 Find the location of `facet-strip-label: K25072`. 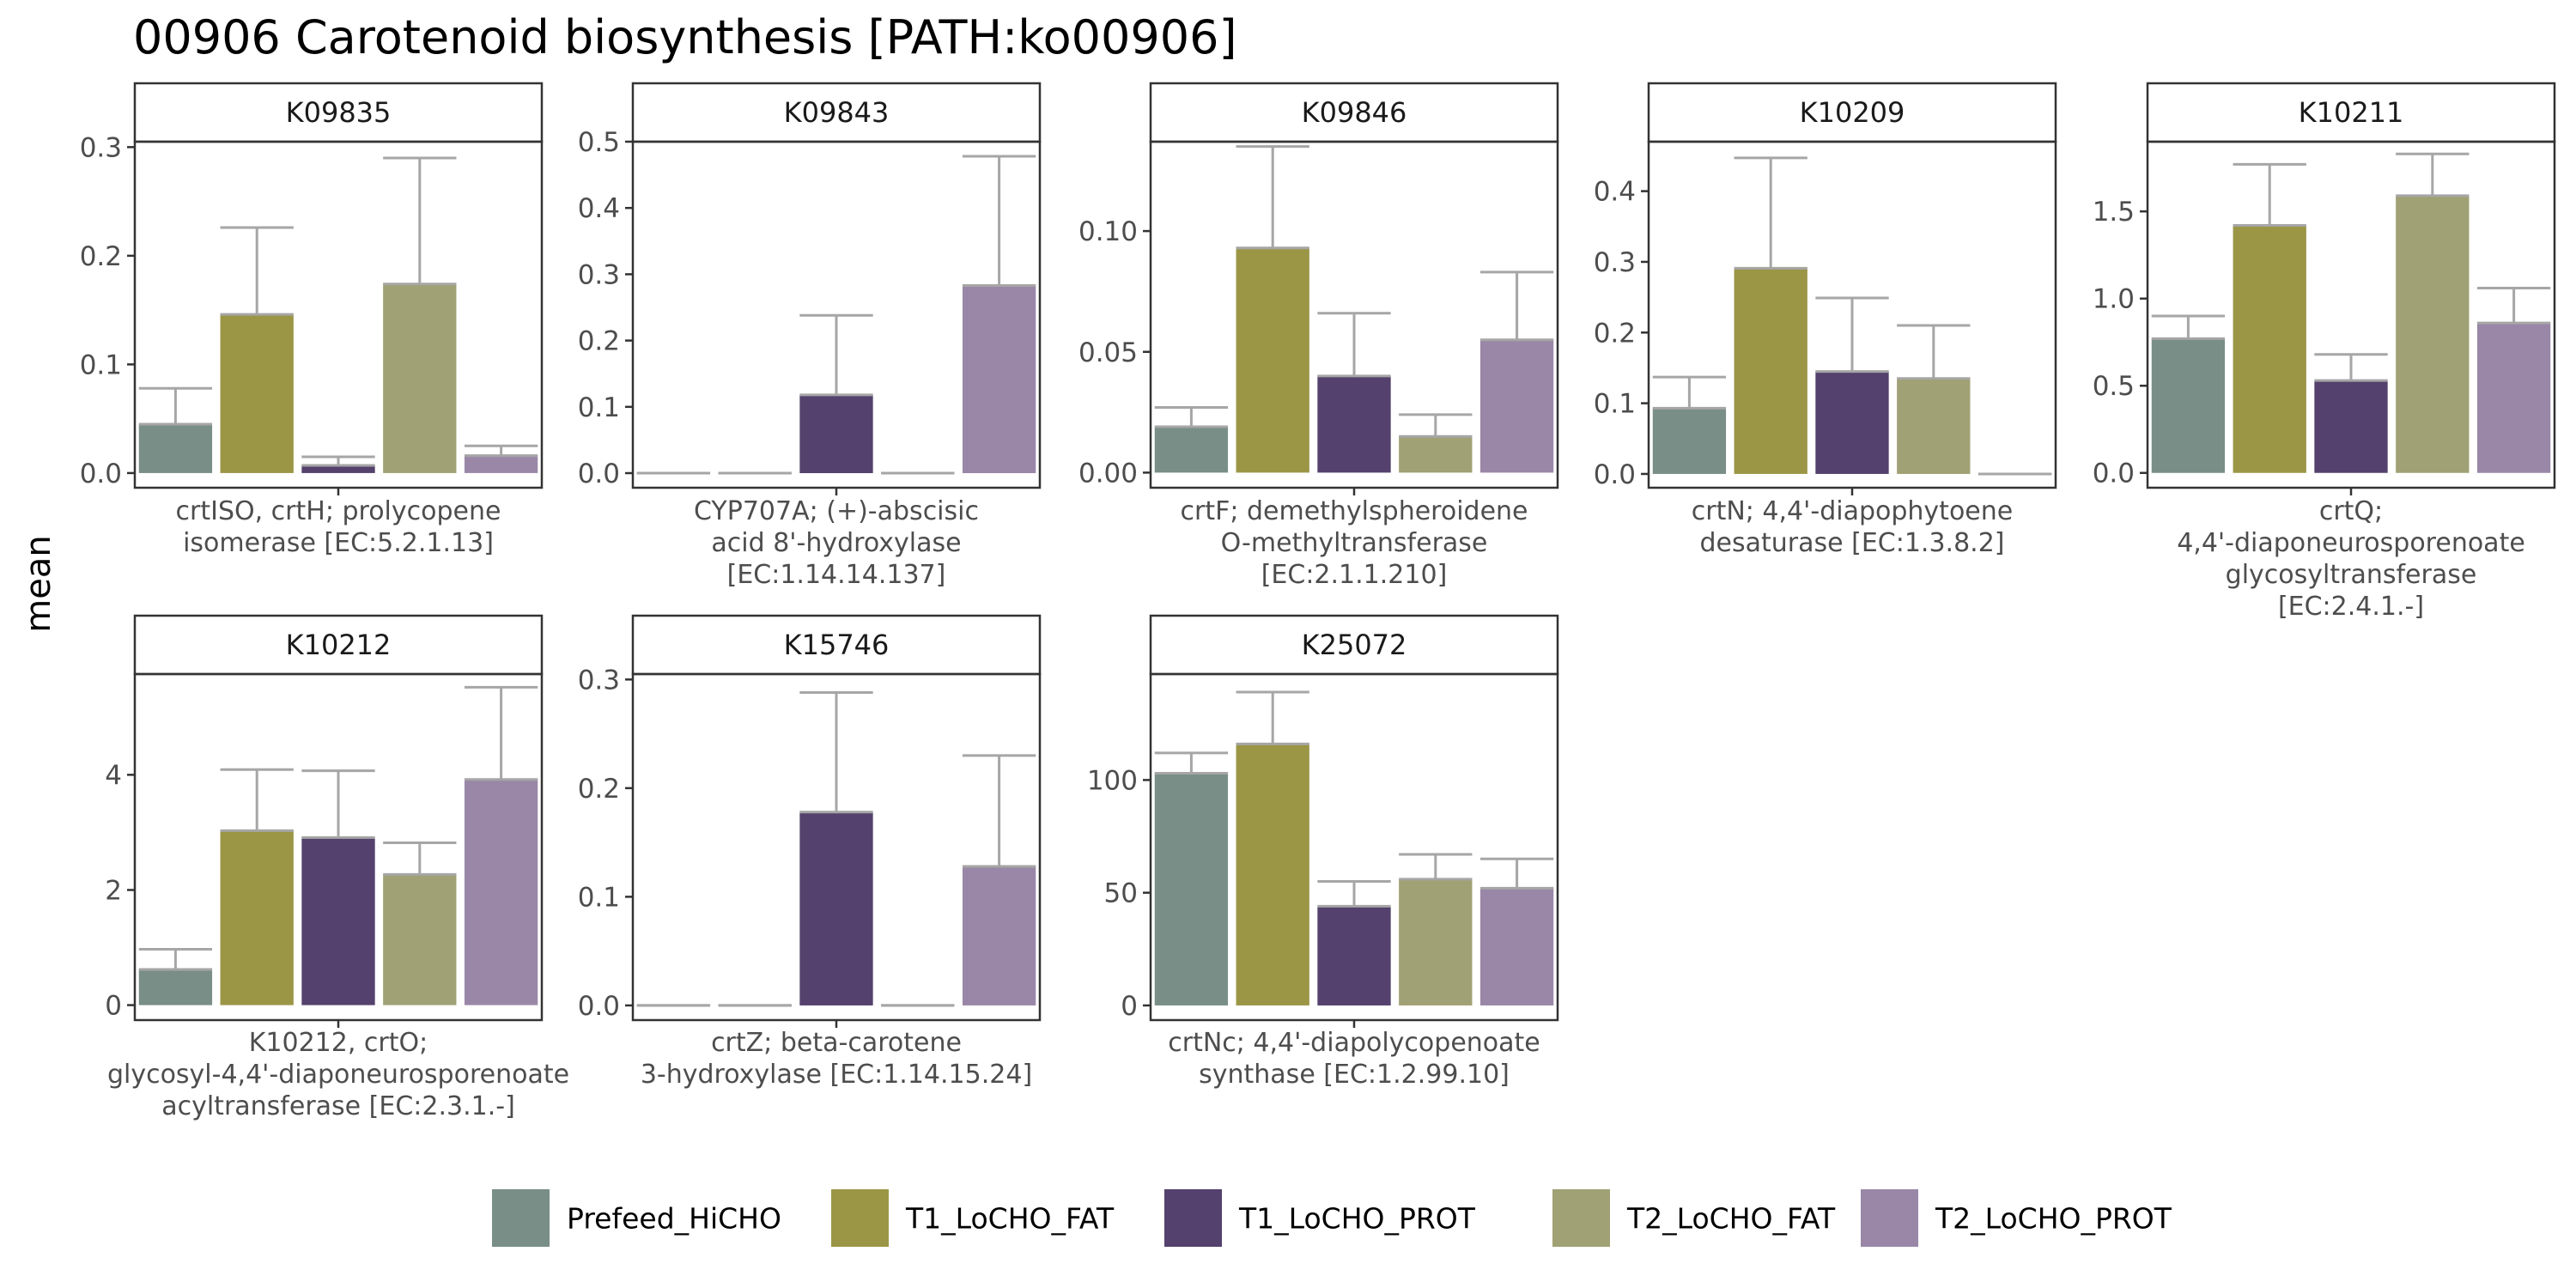

facet-strip-label: K25072 is located at coordinates (1354, 645).